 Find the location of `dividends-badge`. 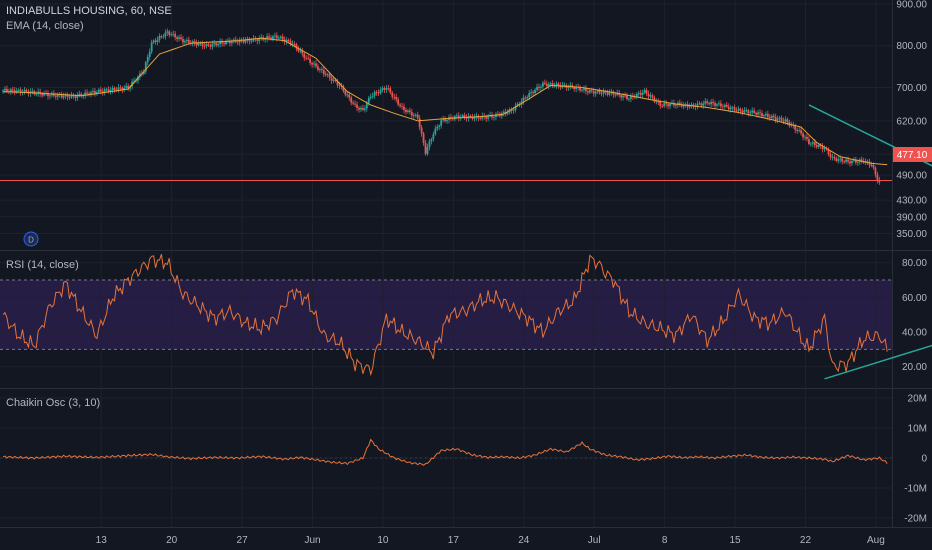

dividends-badge is located at coordinates (31, 239).